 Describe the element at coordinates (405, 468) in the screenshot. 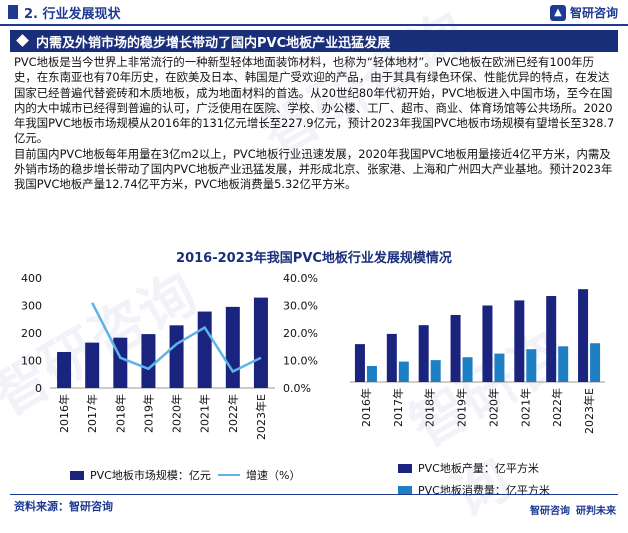

I see `legend-output-swatch` at that location.